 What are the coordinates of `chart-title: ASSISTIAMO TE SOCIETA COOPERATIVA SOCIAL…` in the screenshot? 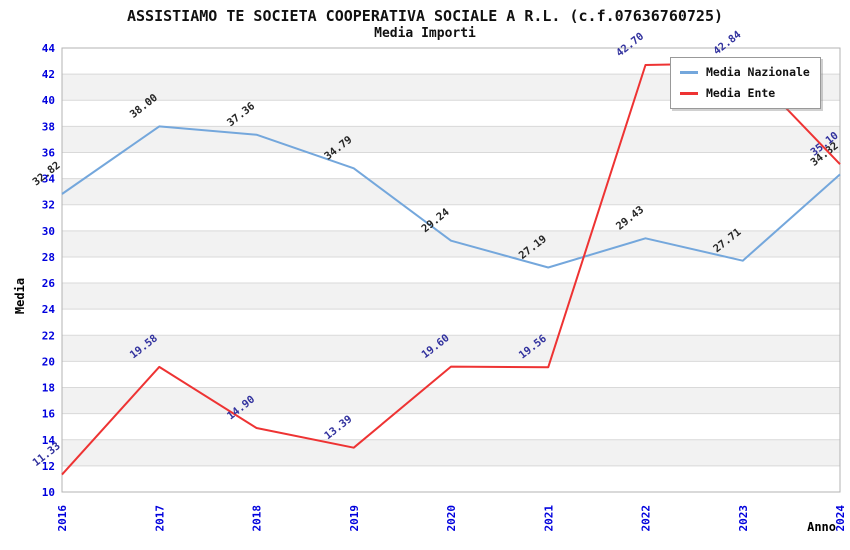 It's located at (425, 16).